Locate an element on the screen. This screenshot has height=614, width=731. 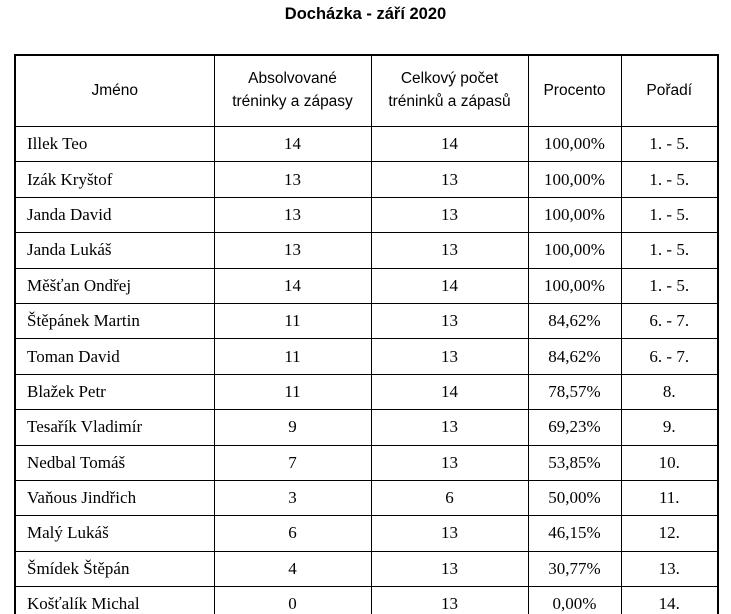
page-title: Docházka - září 2020 is located at coordinates (365, 14).